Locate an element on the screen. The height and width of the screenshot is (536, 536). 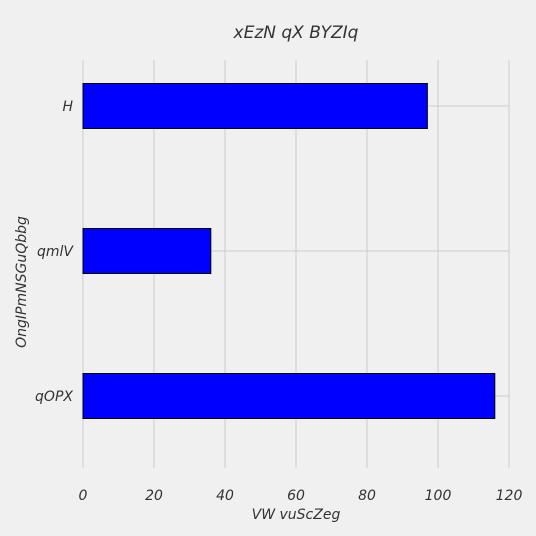
x-tick-label: 20 is located at coordinates (154, 496).